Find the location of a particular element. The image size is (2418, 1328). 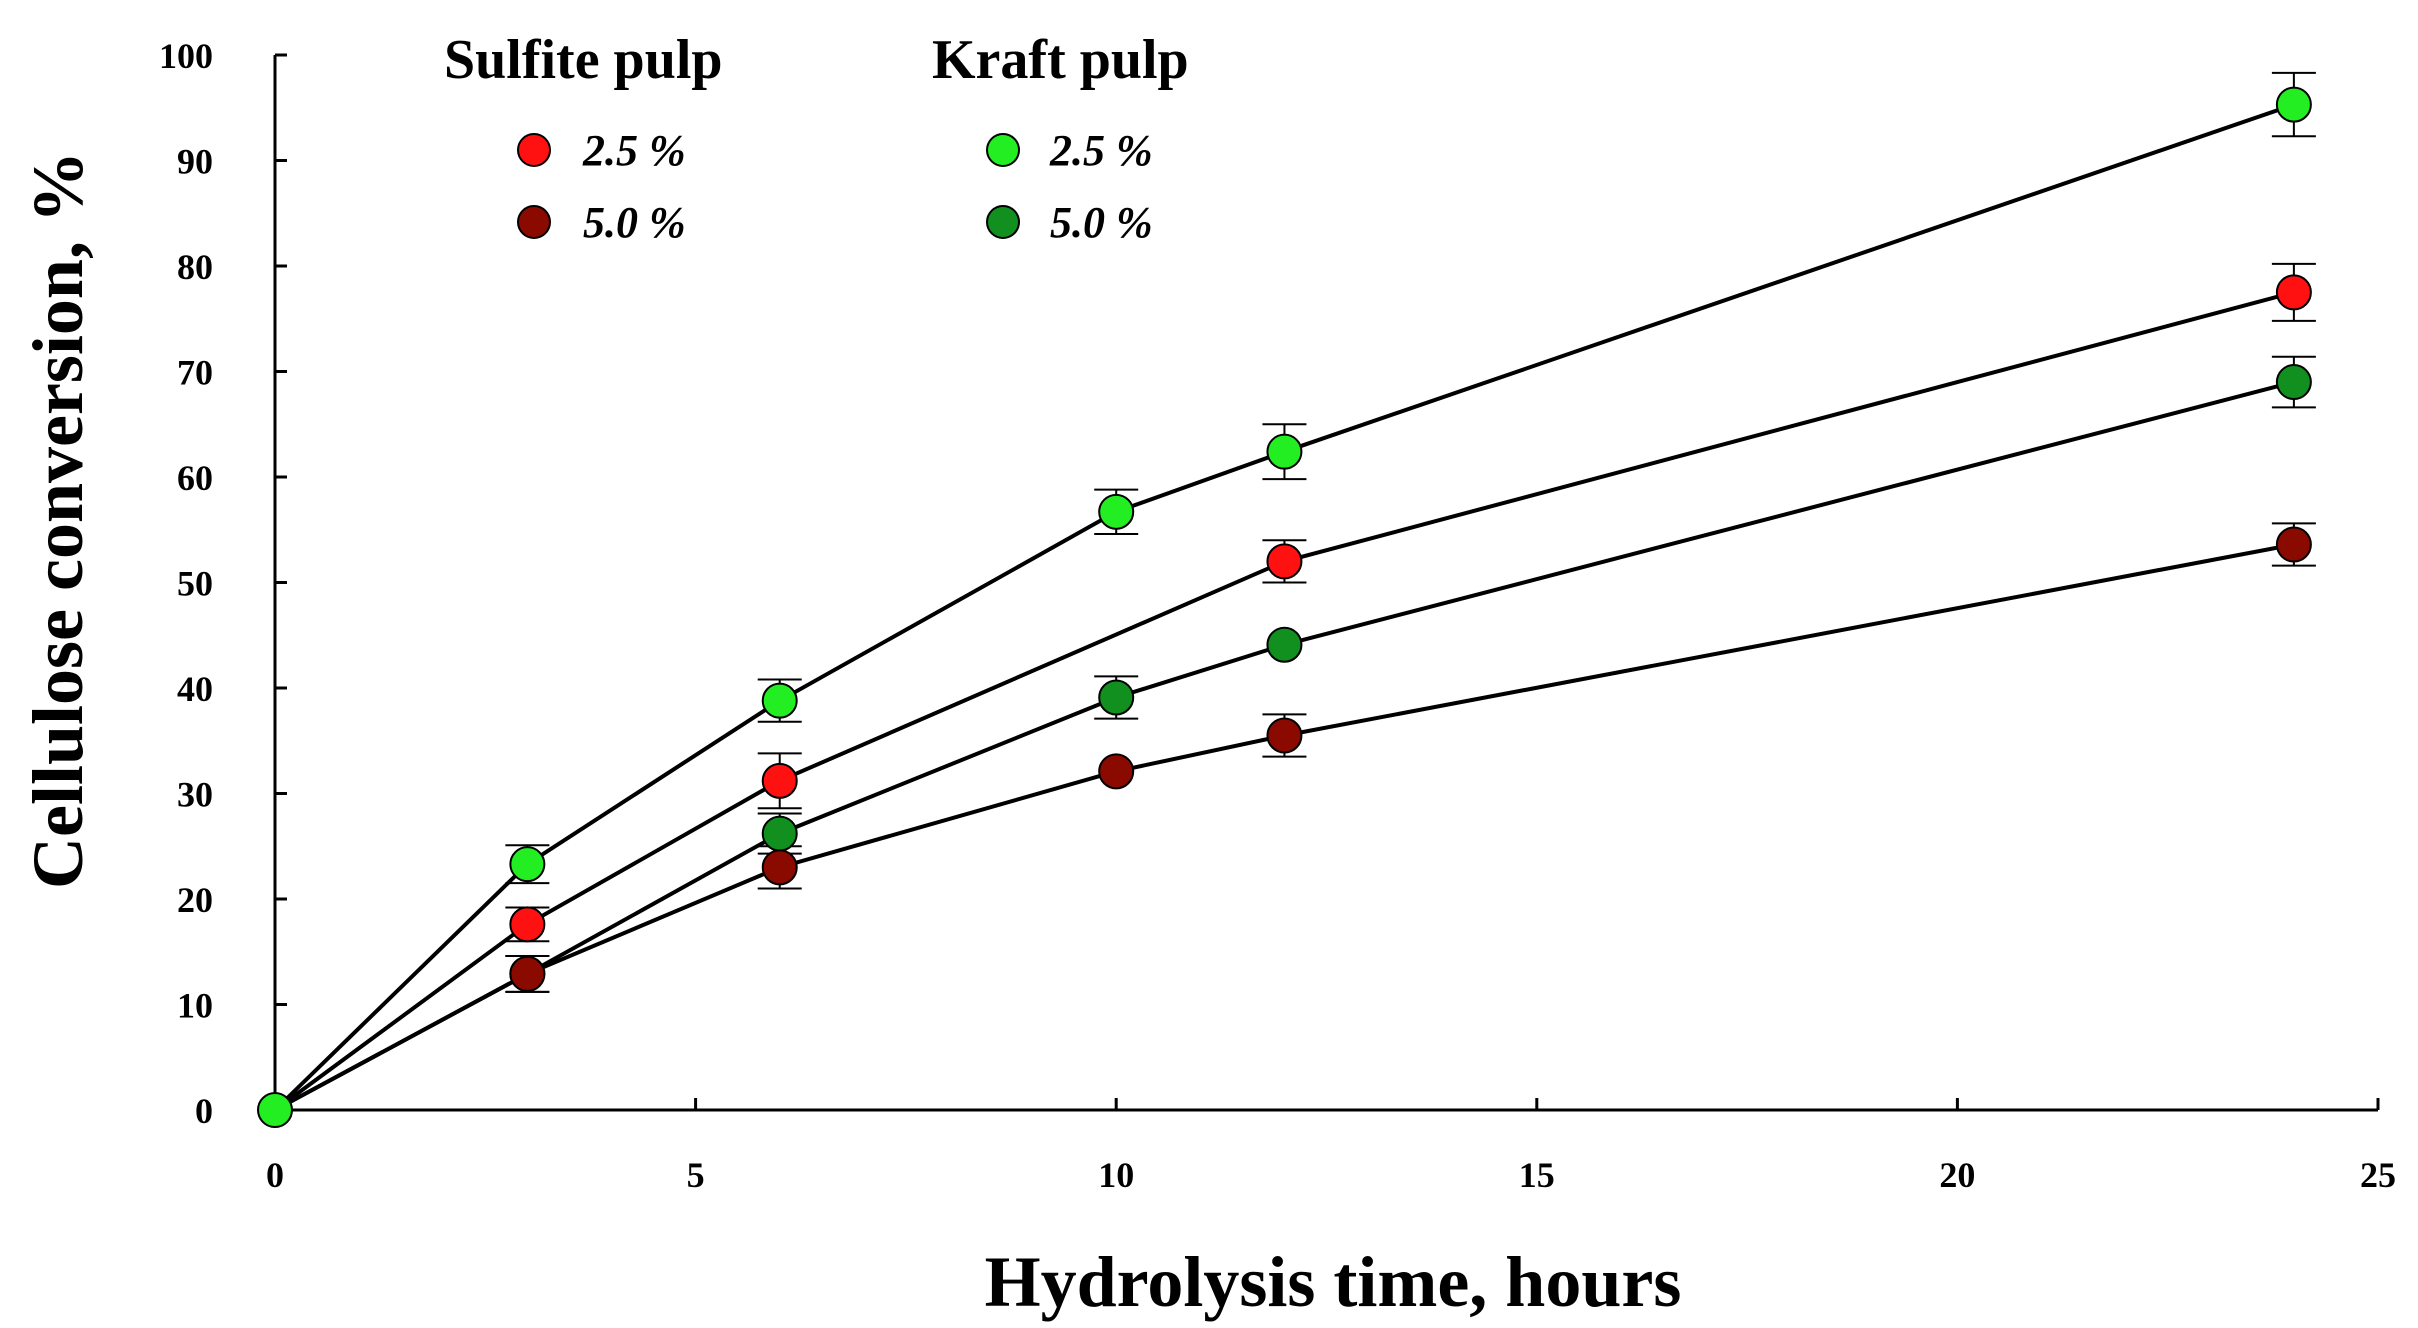

x-axis-title: Hydrolysis time, hours is located at coordinates (1333, 1282).